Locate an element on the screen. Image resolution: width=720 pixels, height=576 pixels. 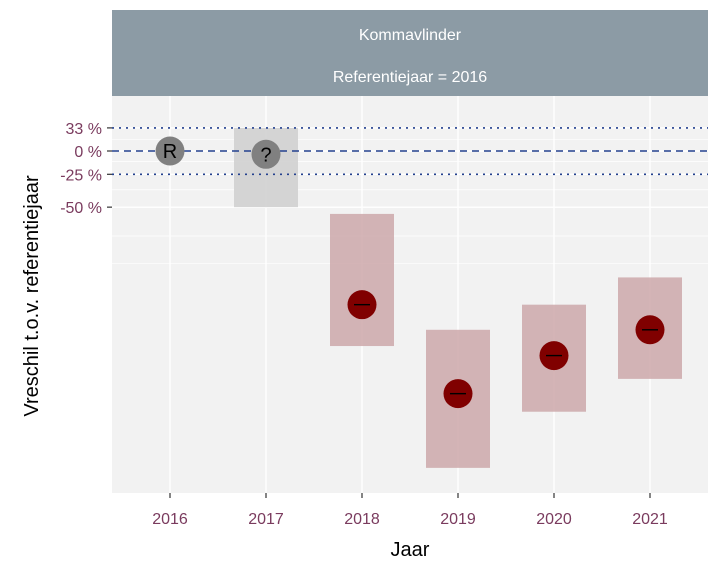
y-axis-ticks: 33 % 0 % -25 % -50 % is located at coordinates (86, 169).